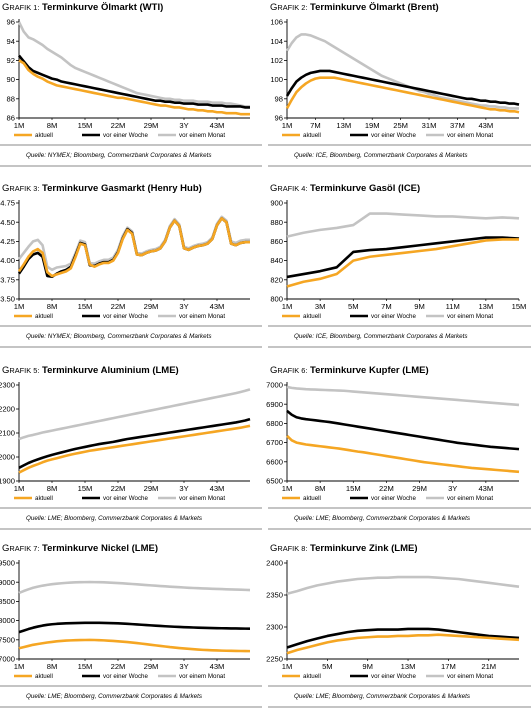 This screenshot has height=721, width=531. I want to click on x-tick-label: 3M, so click(320, 306).